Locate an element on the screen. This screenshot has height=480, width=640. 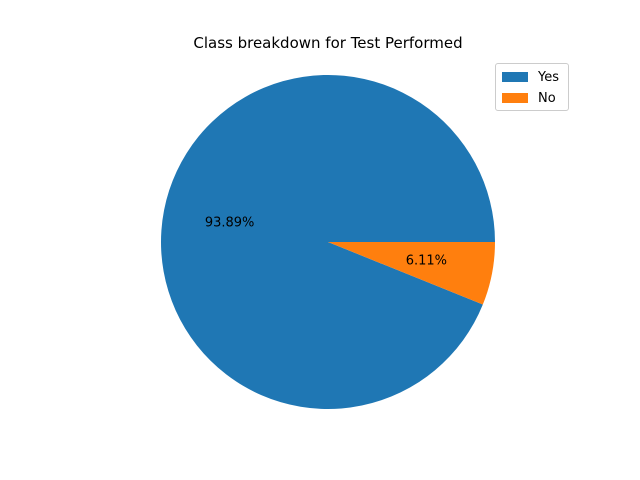
legend-item-yes: Yes is located at coordinates (530, 77).